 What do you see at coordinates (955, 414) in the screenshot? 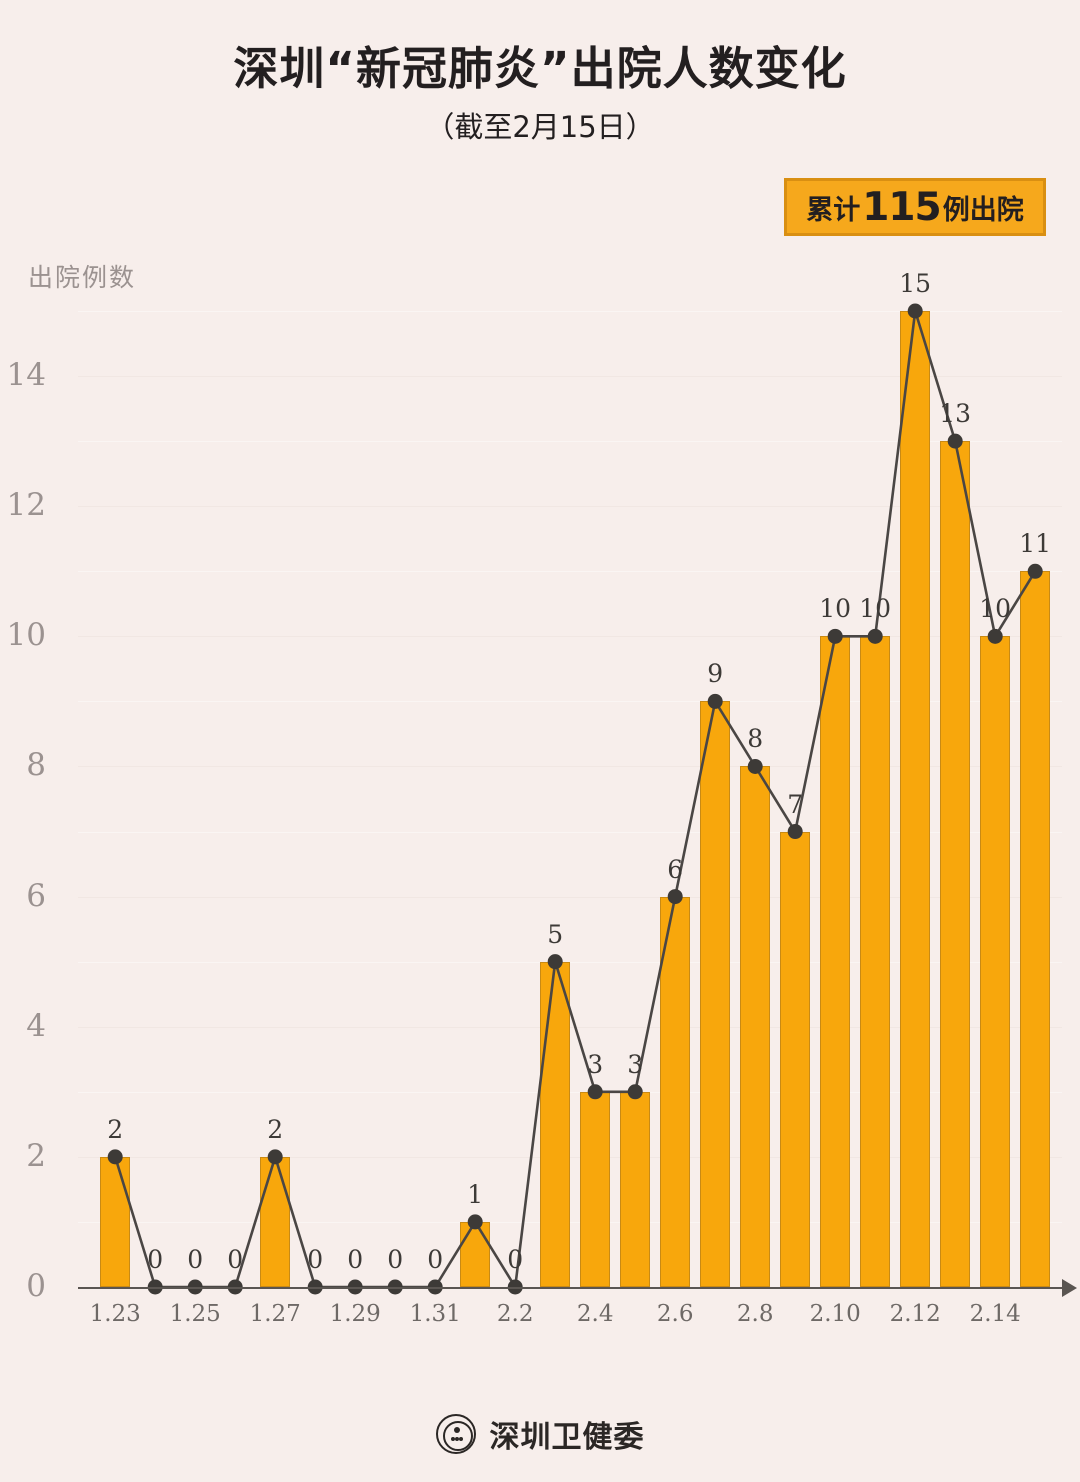
I see `bar-value-label: 13` at bounding box center [955, 414].